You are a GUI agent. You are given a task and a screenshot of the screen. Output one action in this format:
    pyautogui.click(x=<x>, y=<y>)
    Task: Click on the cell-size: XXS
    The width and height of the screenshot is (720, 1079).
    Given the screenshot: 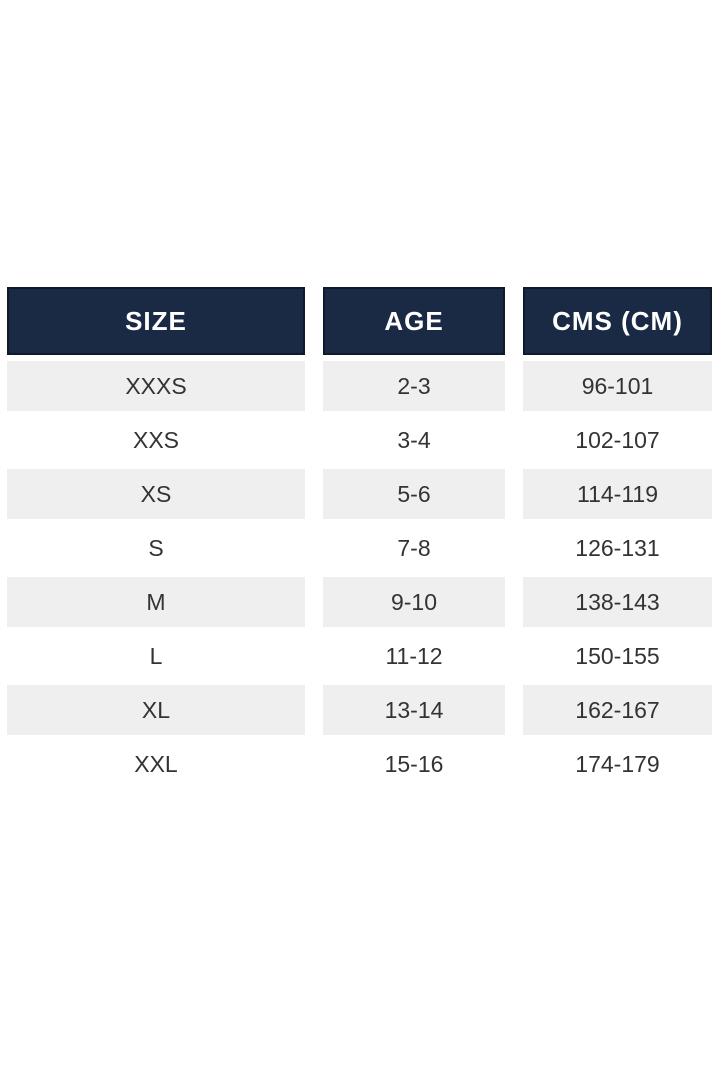 What is the action you would take?
    pyautogui.click(x=156, y=440)
    